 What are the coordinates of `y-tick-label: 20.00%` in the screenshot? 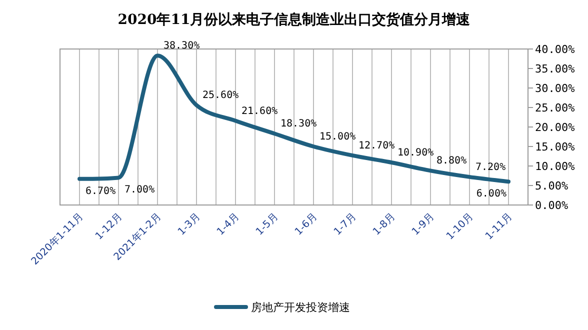 It's located at (555, 127).